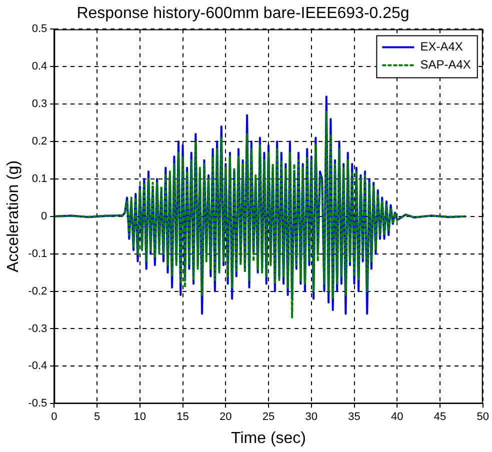 The width and height of the screenshot is (492, 452). Describe the element at coordinates (40, 142) in the screenshot. I see `y-tick-label: 0.2` at that location.